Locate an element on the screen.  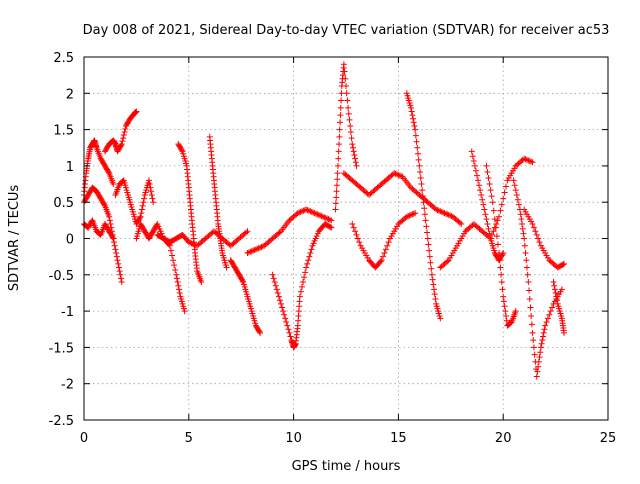
y-axis-label: SDTVAR / TECUs is located at coordinates (14, 238).